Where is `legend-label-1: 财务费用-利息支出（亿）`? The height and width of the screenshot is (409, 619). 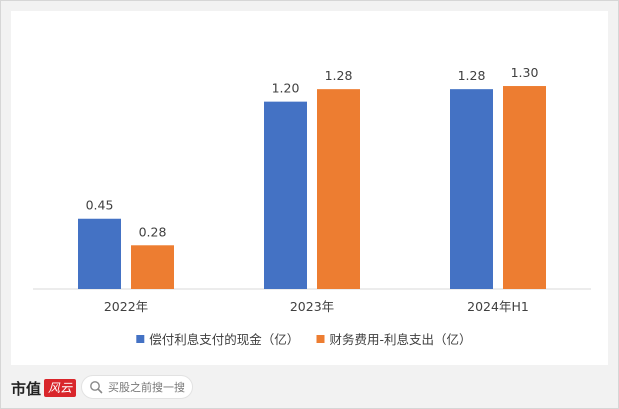
legend-label-1: 财务费用-利息支出（亿） is located at coordinates (401, 339).